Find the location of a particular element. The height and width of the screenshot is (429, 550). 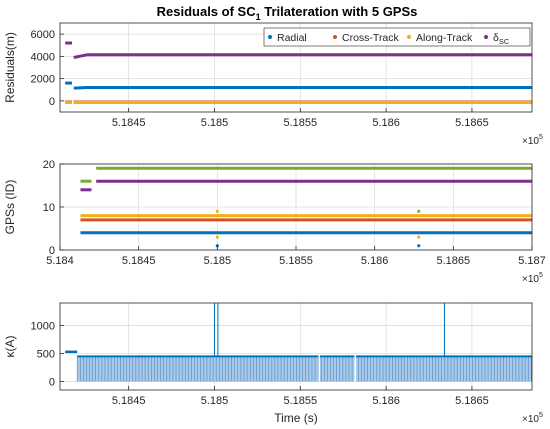

legend-box is located at coordinates (397, 37).